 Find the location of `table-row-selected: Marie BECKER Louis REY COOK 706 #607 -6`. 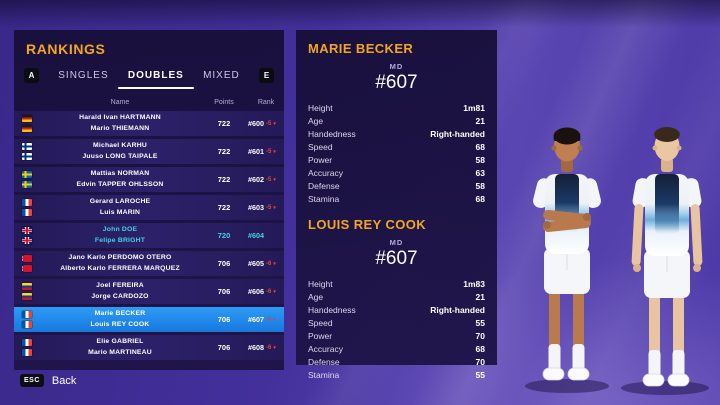

table-row-selected: Marie BECKER Louis REY COOK 706 #607 -6 is located at coordinates (149, 319).